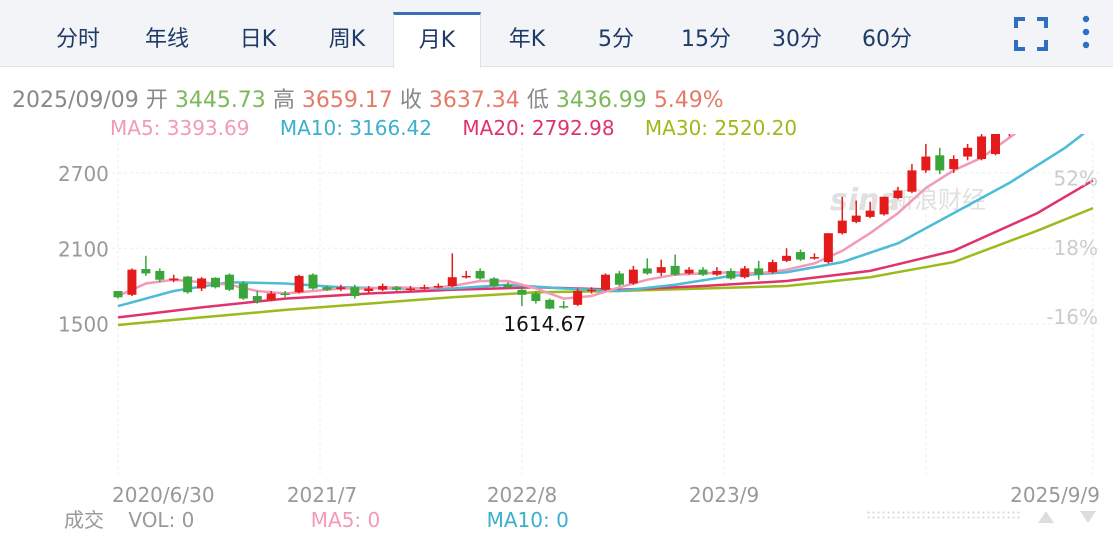  What do you see at coordinates (410, 100) in the screenshot?
I see `close-label: 收` at bounding box center [410, 100].